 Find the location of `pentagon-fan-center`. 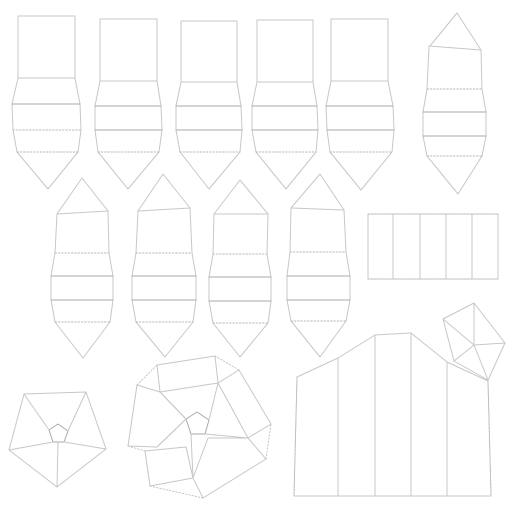

pentagon-fan-center is located at coordinates (199, 427).